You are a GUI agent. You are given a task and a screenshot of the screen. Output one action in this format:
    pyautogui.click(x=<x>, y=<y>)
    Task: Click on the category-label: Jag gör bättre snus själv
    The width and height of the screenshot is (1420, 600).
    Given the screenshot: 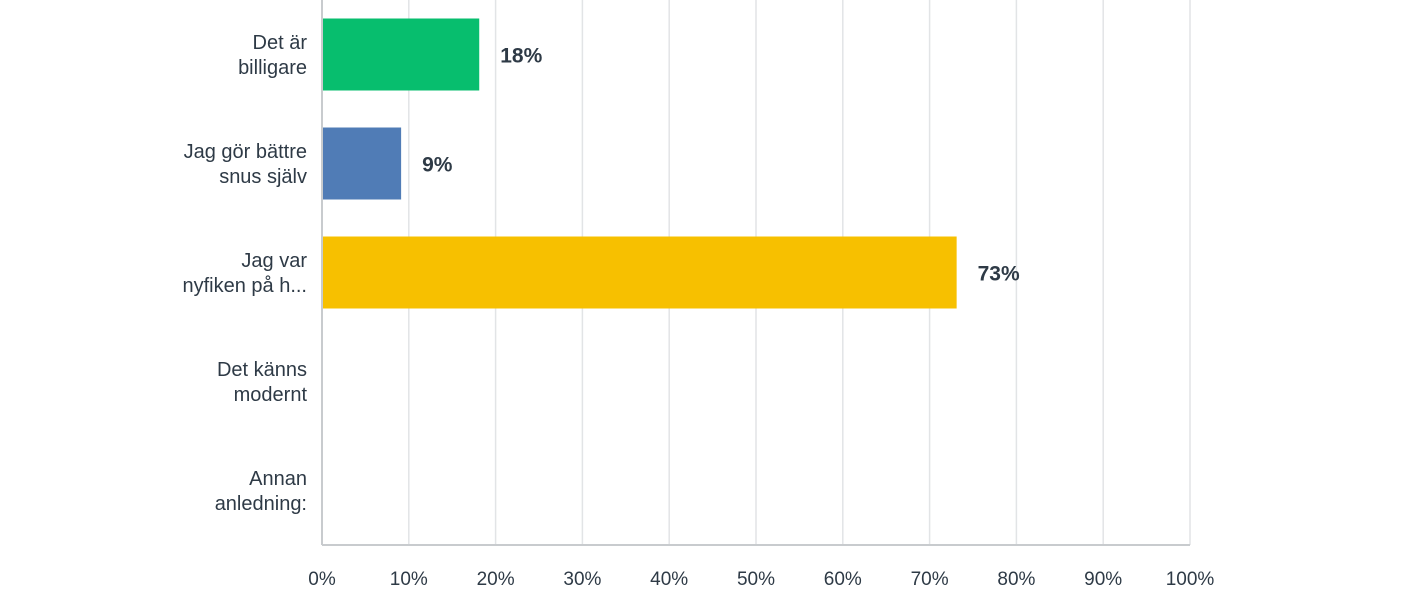 What is the action you would take?
    pyautogui.click(x=245, y=164)
    